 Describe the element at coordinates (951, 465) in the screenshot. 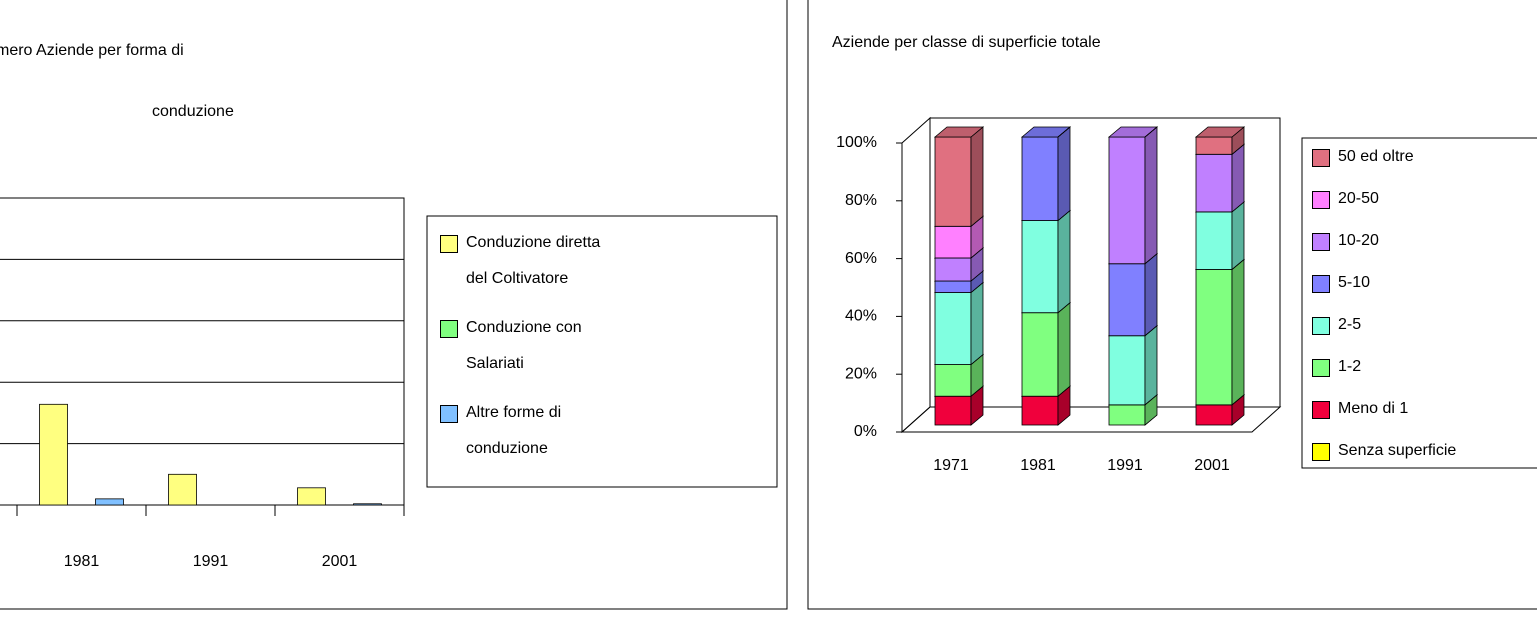

I see `x-tick-label: 1971` at that location.